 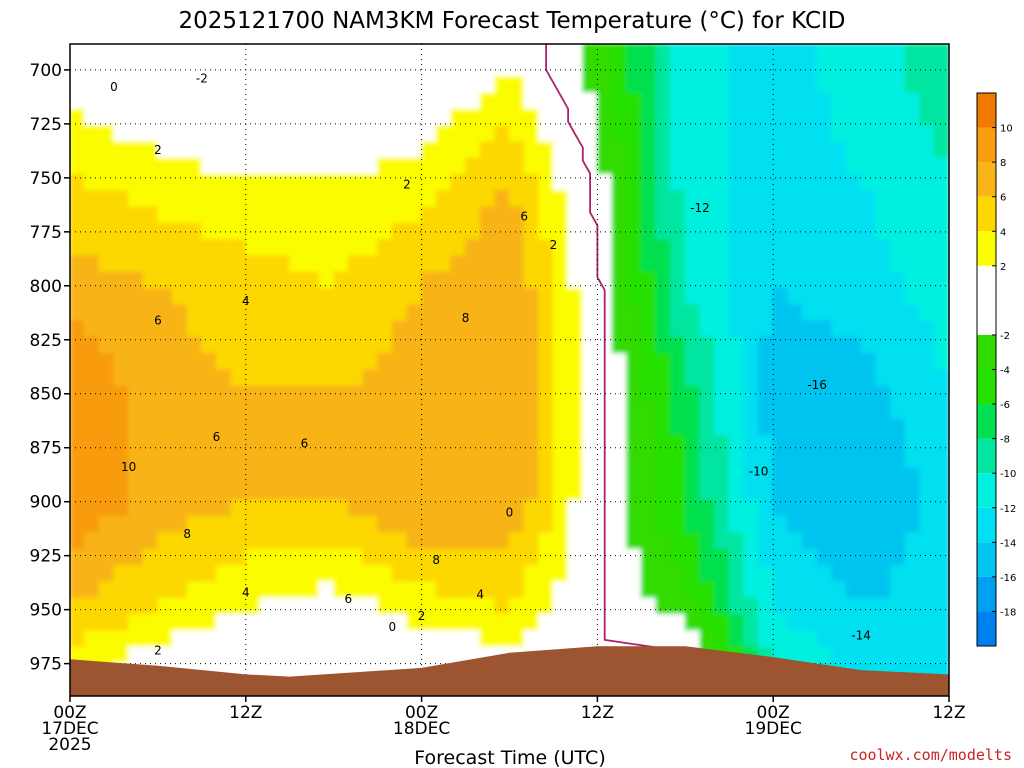 I want to click on ground-surface, so click(x=509, y=671).